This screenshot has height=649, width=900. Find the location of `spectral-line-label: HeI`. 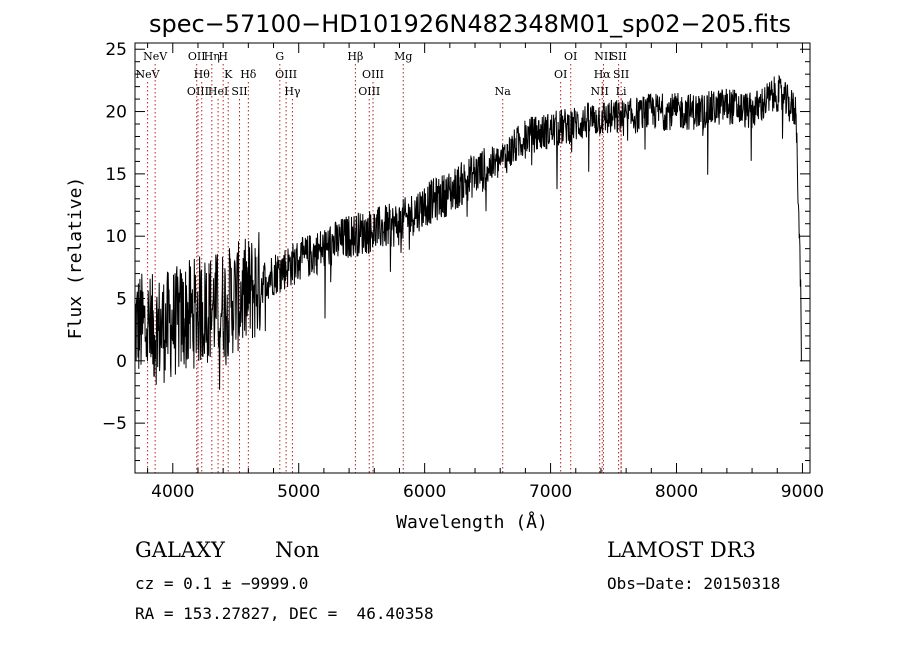

spectral-line-label: HeI is located at coordinates (218, 91).